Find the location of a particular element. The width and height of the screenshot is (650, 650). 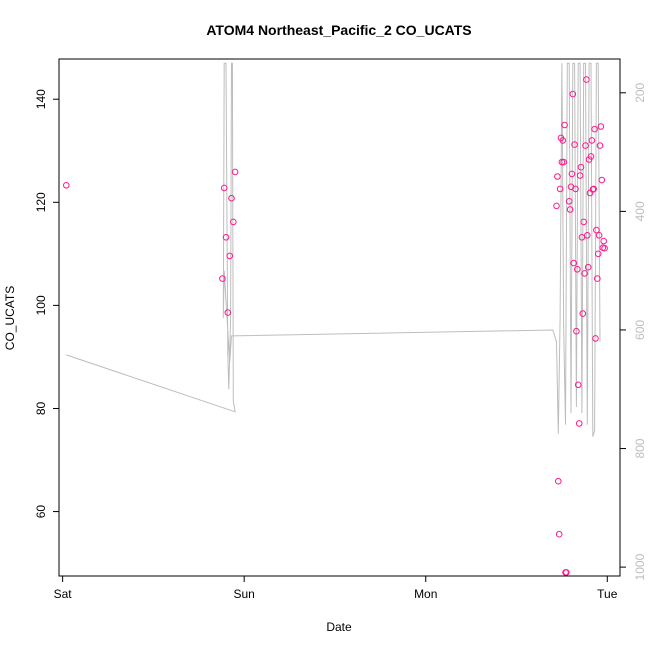

y-tick-label: 80 is located at coordinates (41, 408).